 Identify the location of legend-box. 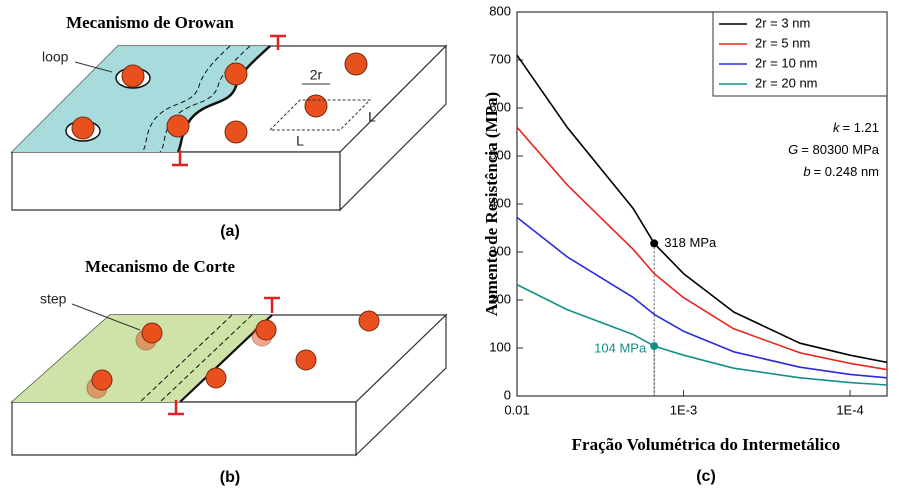
(800, 54).